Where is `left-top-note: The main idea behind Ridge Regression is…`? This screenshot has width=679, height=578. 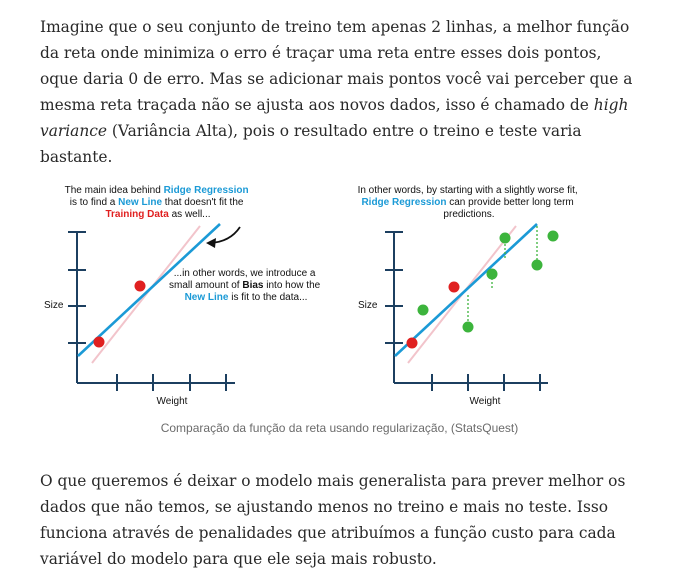
left-top-note: The main idea behind Ridge Regression is… is located at coordinates (158, 202).